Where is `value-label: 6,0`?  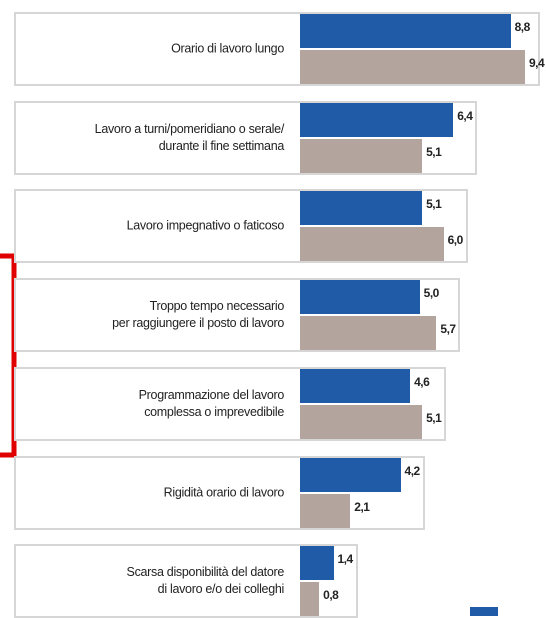
value-label: 6,0 is located at coordinates (455, 240).